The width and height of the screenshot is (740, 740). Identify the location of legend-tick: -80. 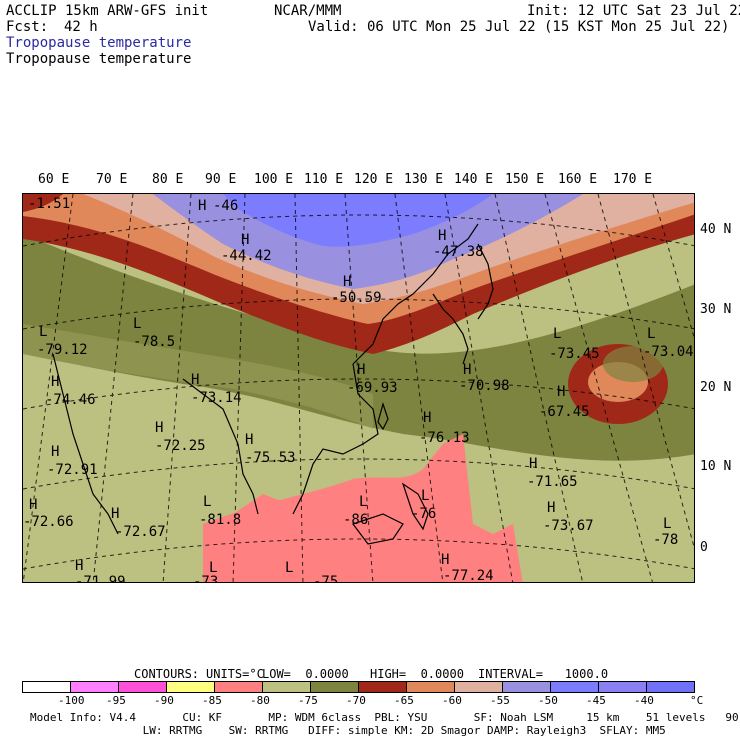
(260, 700).